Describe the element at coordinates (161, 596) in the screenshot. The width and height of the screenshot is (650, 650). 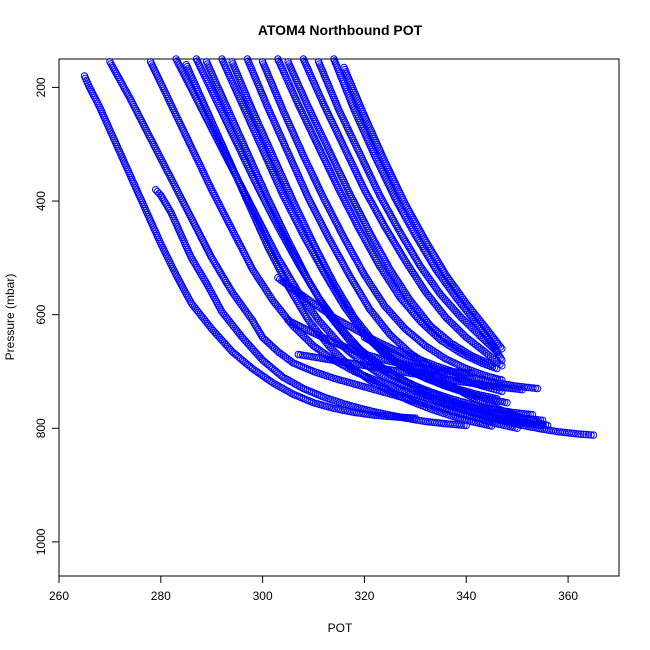
I see `x-tick-label: 280` at that location.